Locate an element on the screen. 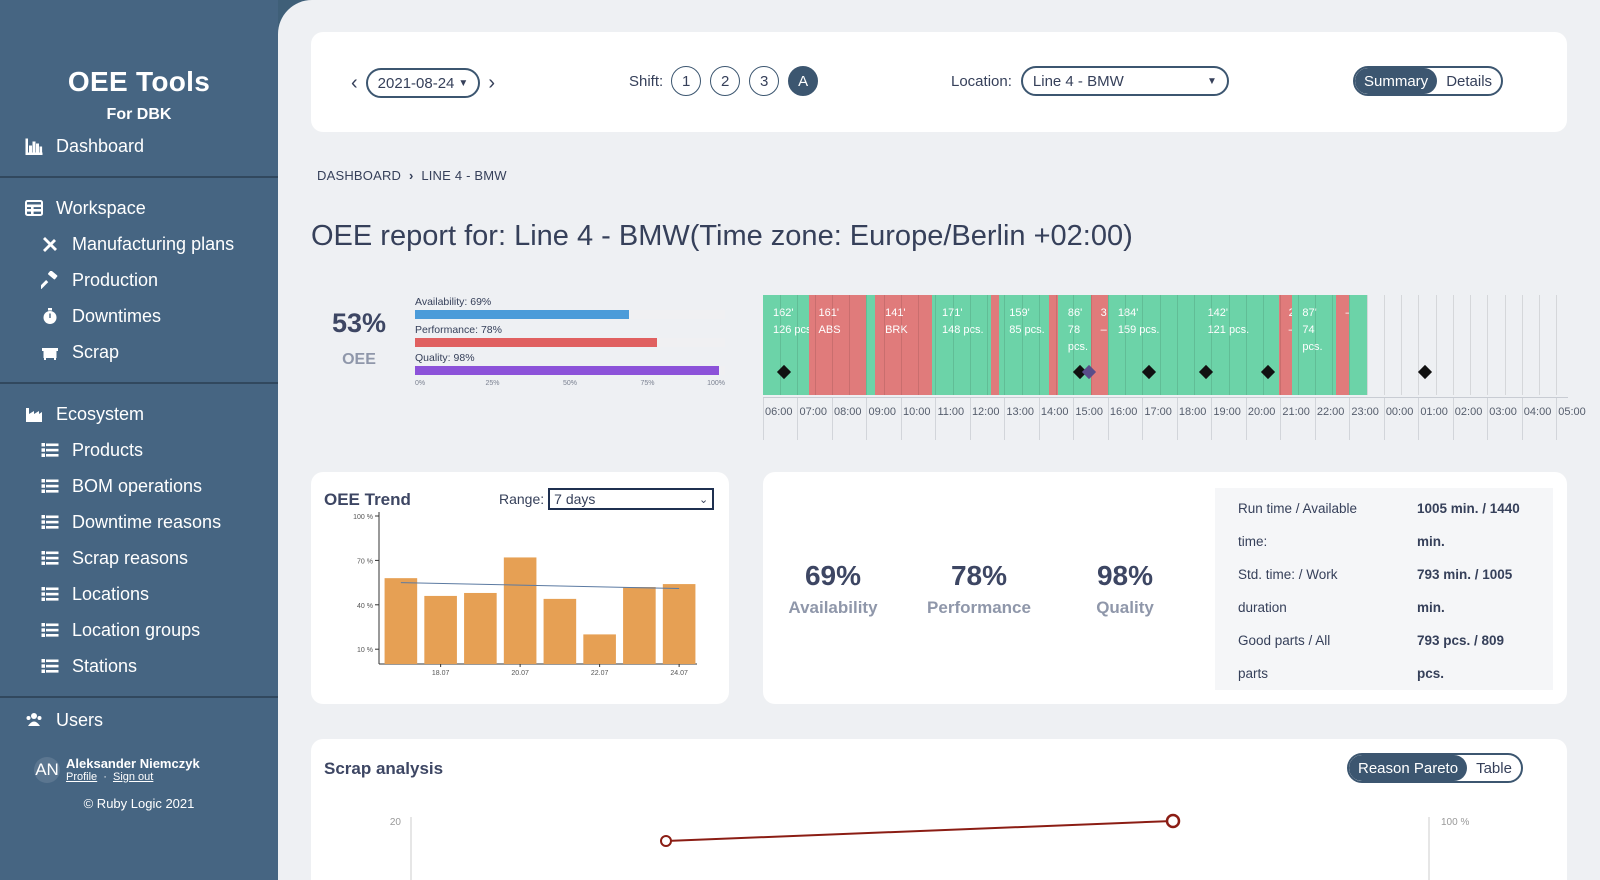 This screenshot has width=1600, height=880. timeline-run-segment: 184' 159 pcs. is located at coordinates (1152, 345).